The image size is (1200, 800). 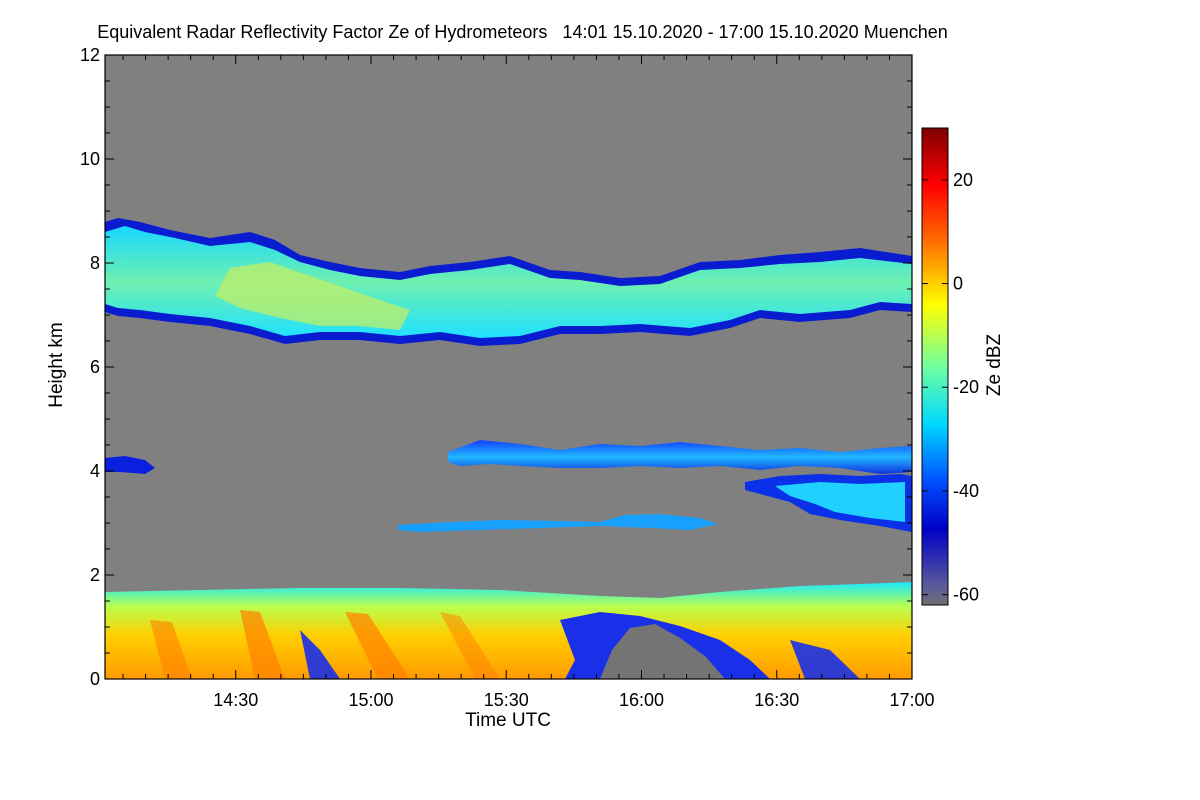 I want to click on lower-mid-layer-core, so click(x=840, y=502).